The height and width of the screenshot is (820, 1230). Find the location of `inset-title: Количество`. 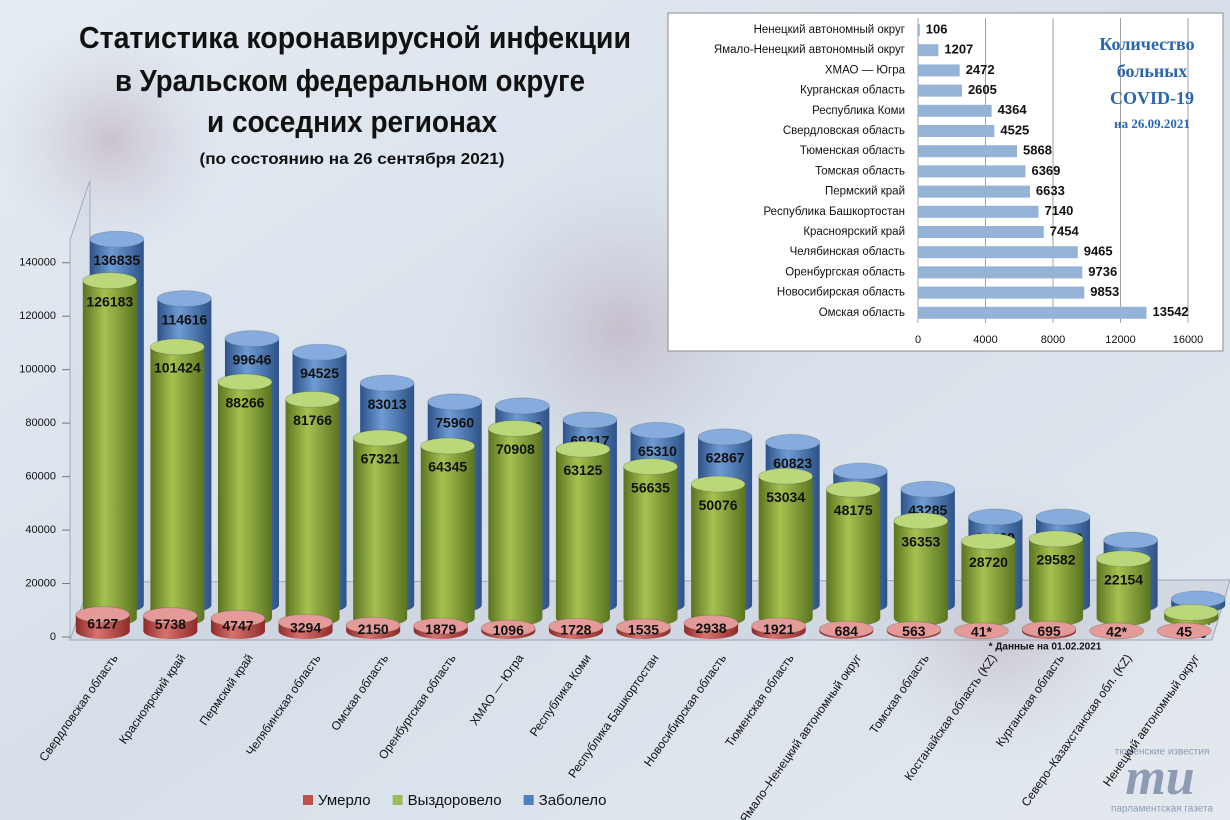

inset-title: Количество is located at coordinates (1146, 44).